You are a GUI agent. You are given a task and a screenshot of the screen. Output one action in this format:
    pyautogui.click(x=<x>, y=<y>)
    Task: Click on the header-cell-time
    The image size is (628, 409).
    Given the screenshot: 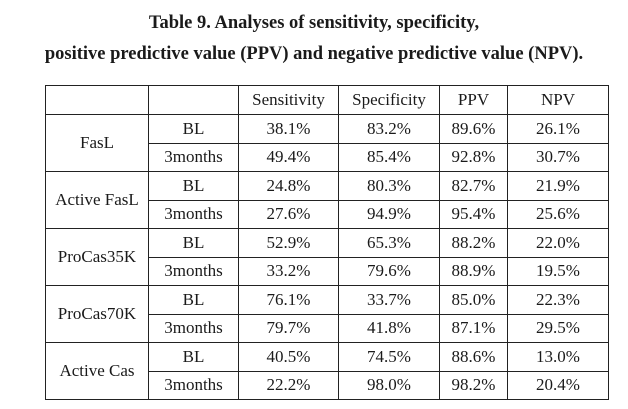 What is the action you would take?
    pyautogui.click(x=193, y=100)
    